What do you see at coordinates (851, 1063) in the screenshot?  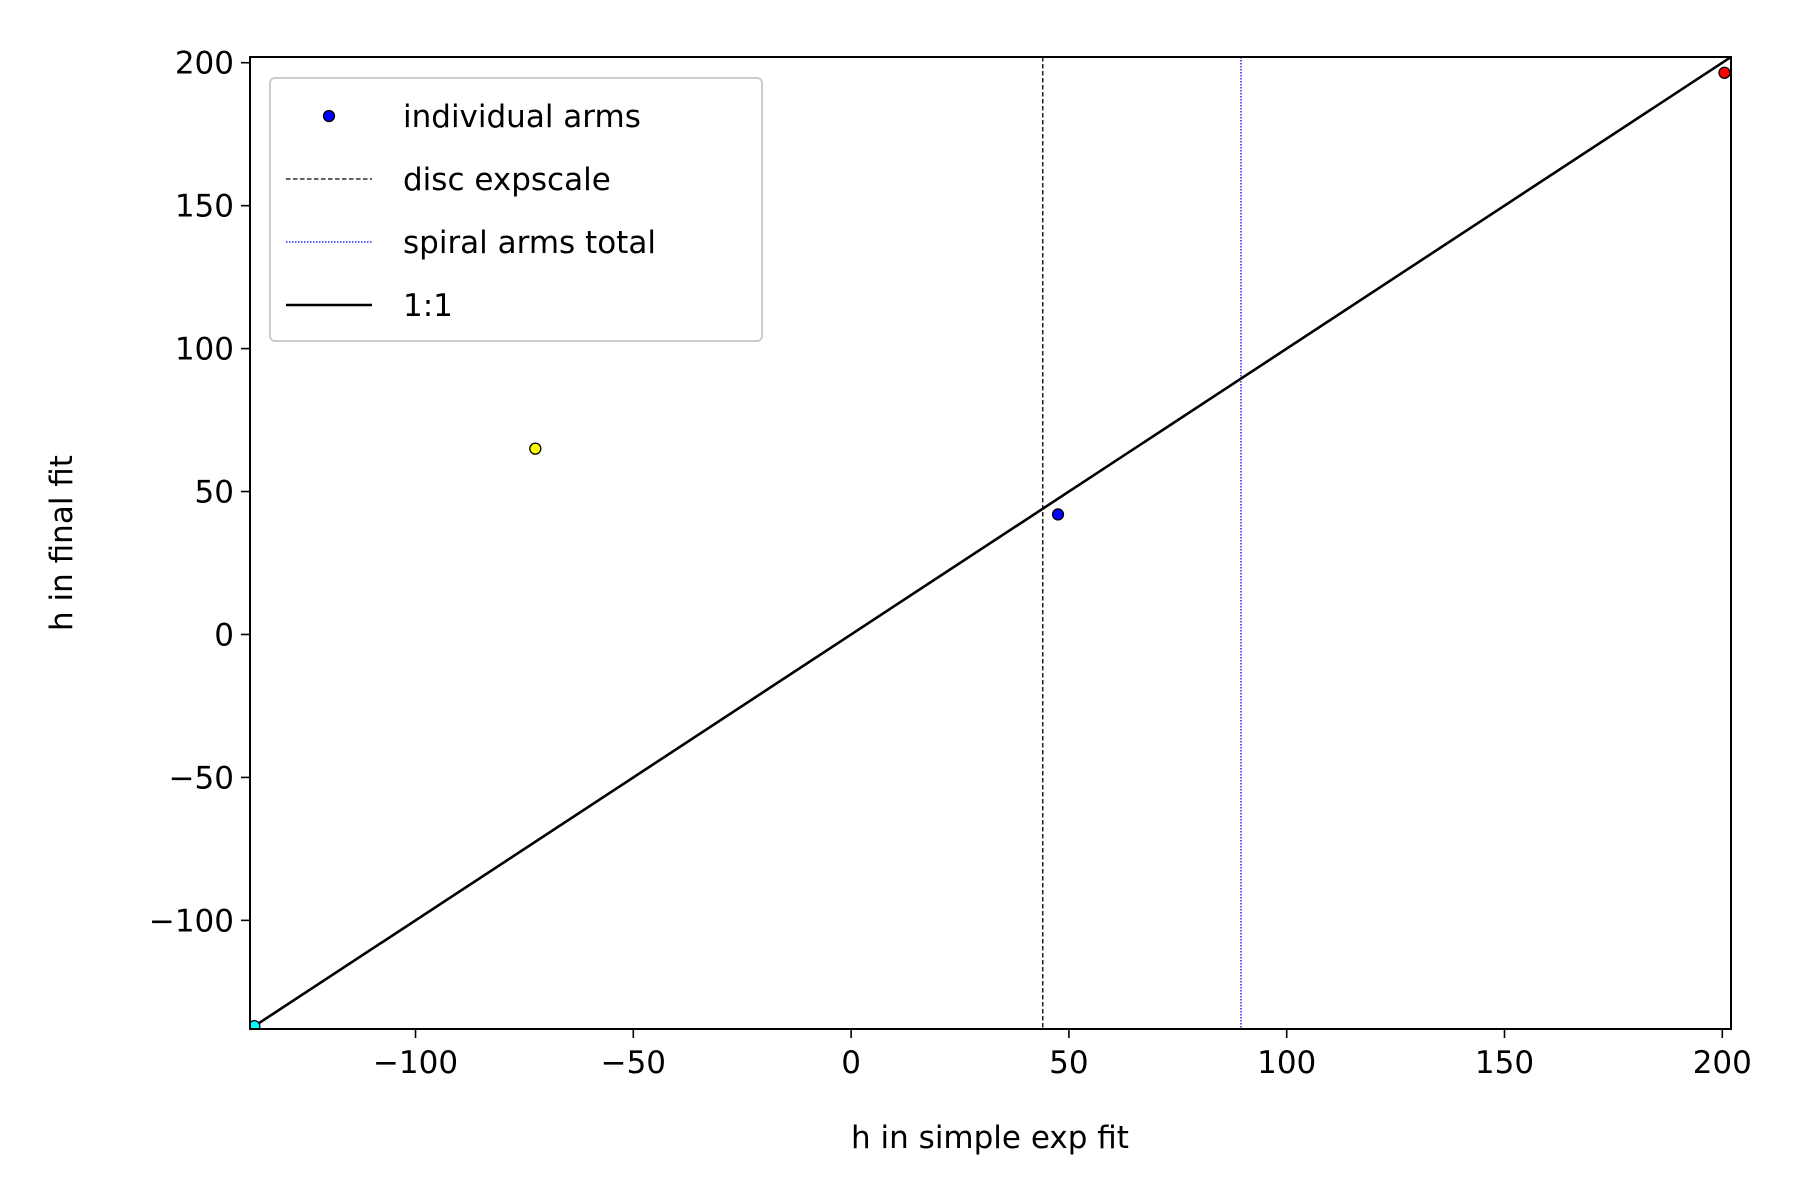 I see `x-tick-label: 0` at bounding box center [851, 1063].